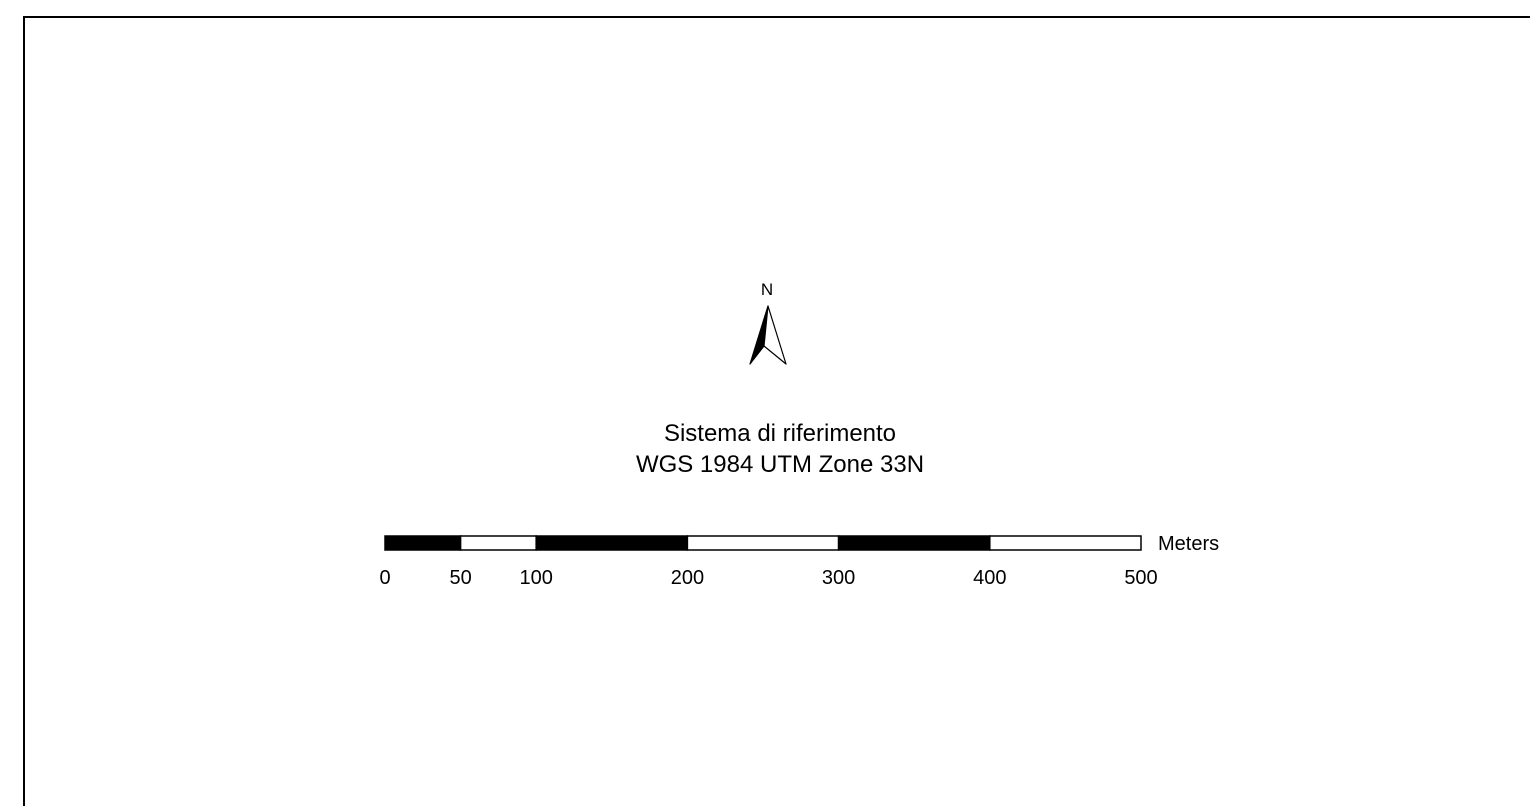  I want to click on scale-bar-tick-label: 500, so click(1141, 578).